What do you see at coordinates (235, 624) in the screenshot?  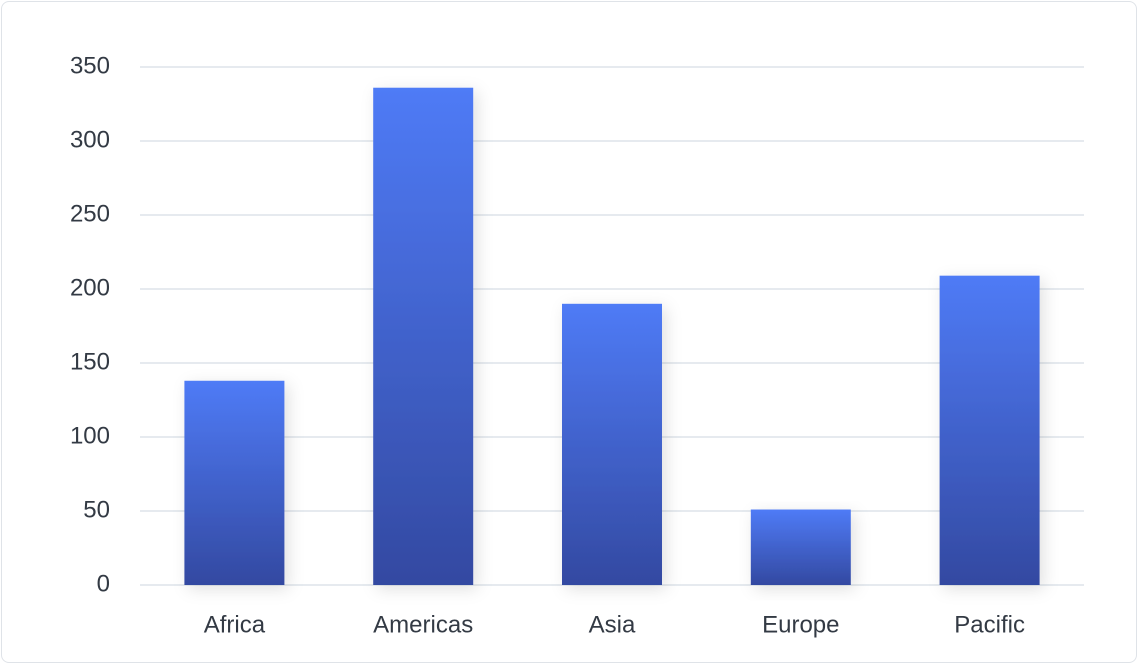 I see `x-tick-label: Africa` at bounding box center [235, 624].